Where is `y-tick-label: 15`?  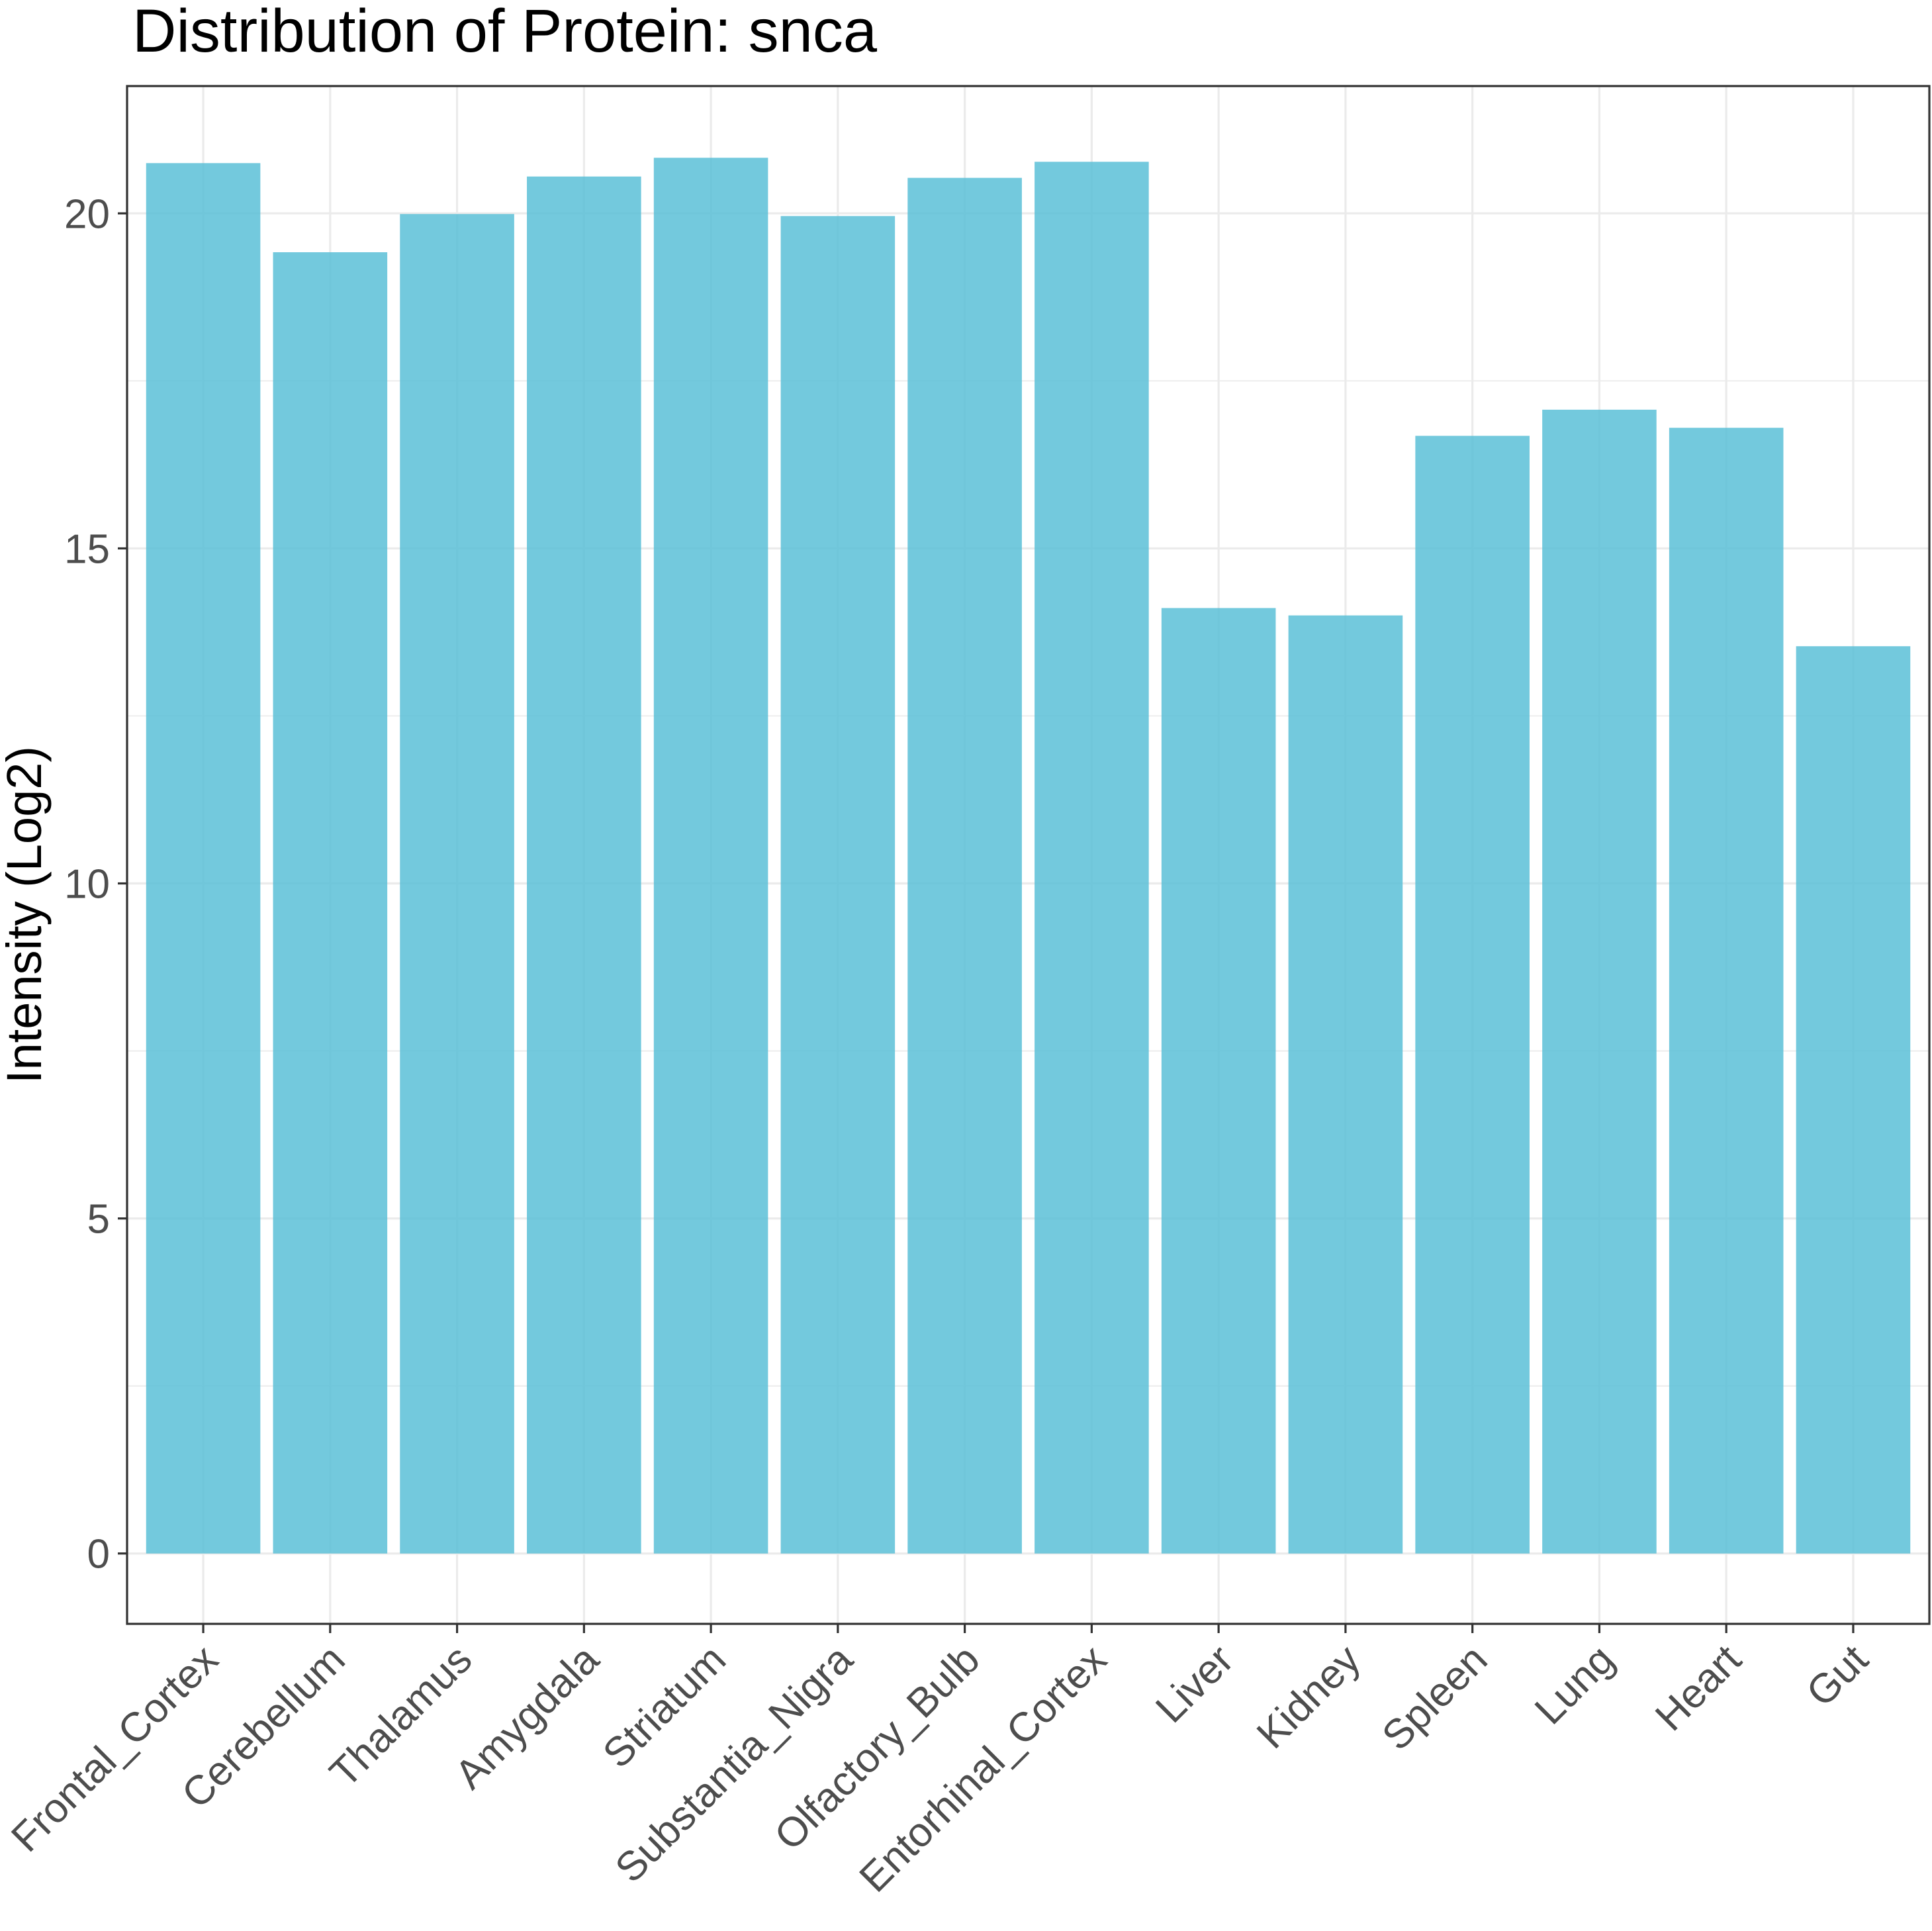
y-tick-label: 15 is located at coordinates (87, 549).